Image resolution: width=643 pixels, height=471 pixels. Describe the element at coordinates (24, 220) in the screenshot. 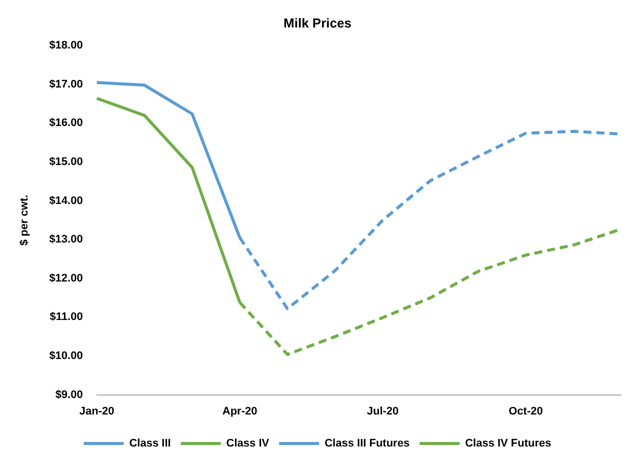

I see `y-axis-title: $ per cwt.` at that location.